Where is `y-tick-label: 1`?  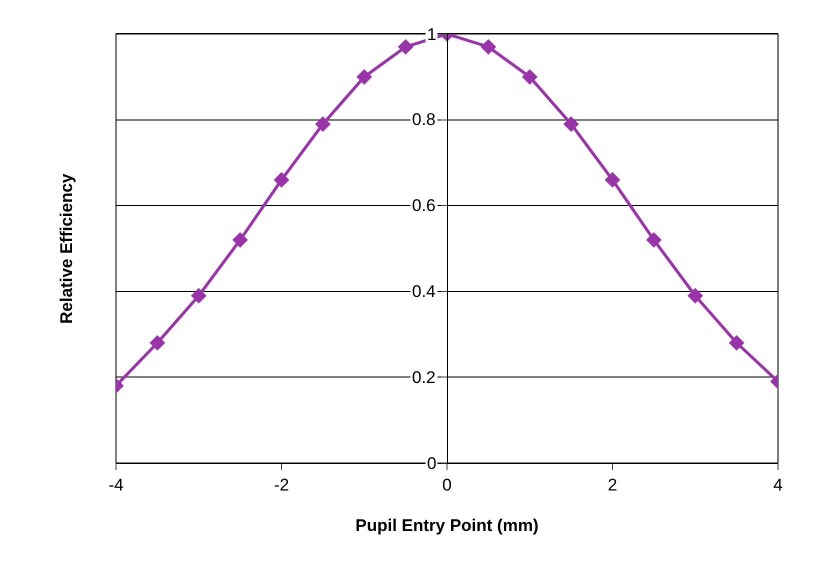
y-tick-label: 1 is located at coordinates (431, 34).